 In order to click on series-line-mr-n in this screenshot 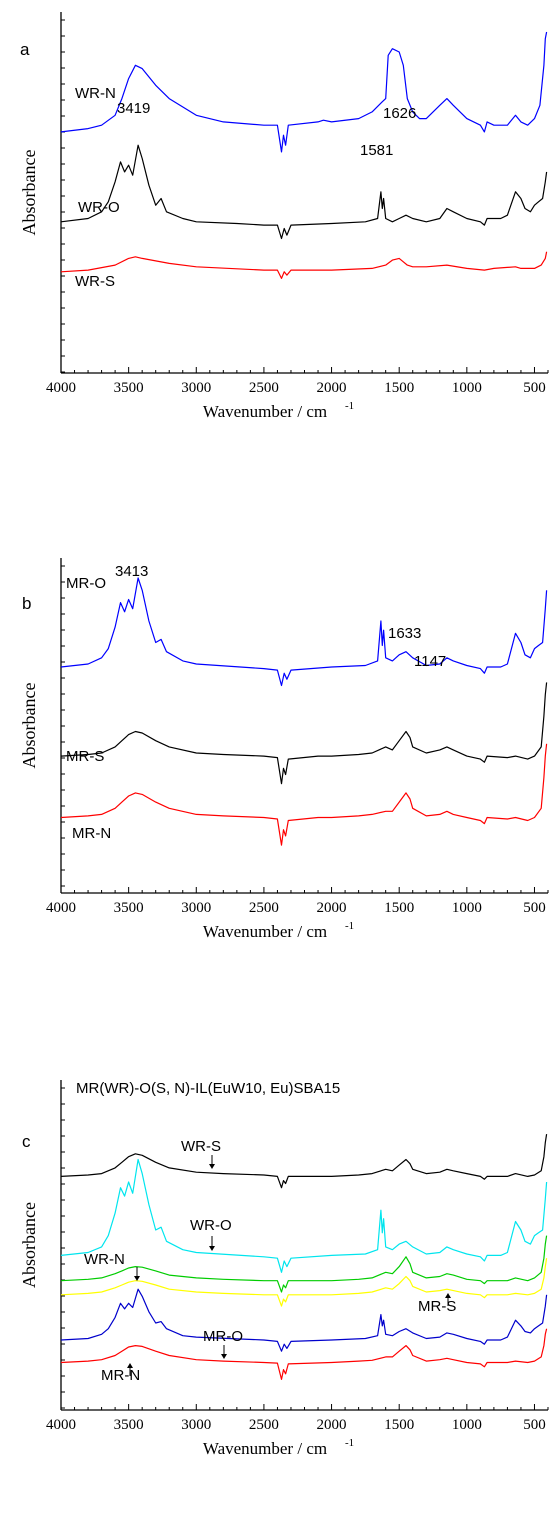, I will do `click(304, 794)`.